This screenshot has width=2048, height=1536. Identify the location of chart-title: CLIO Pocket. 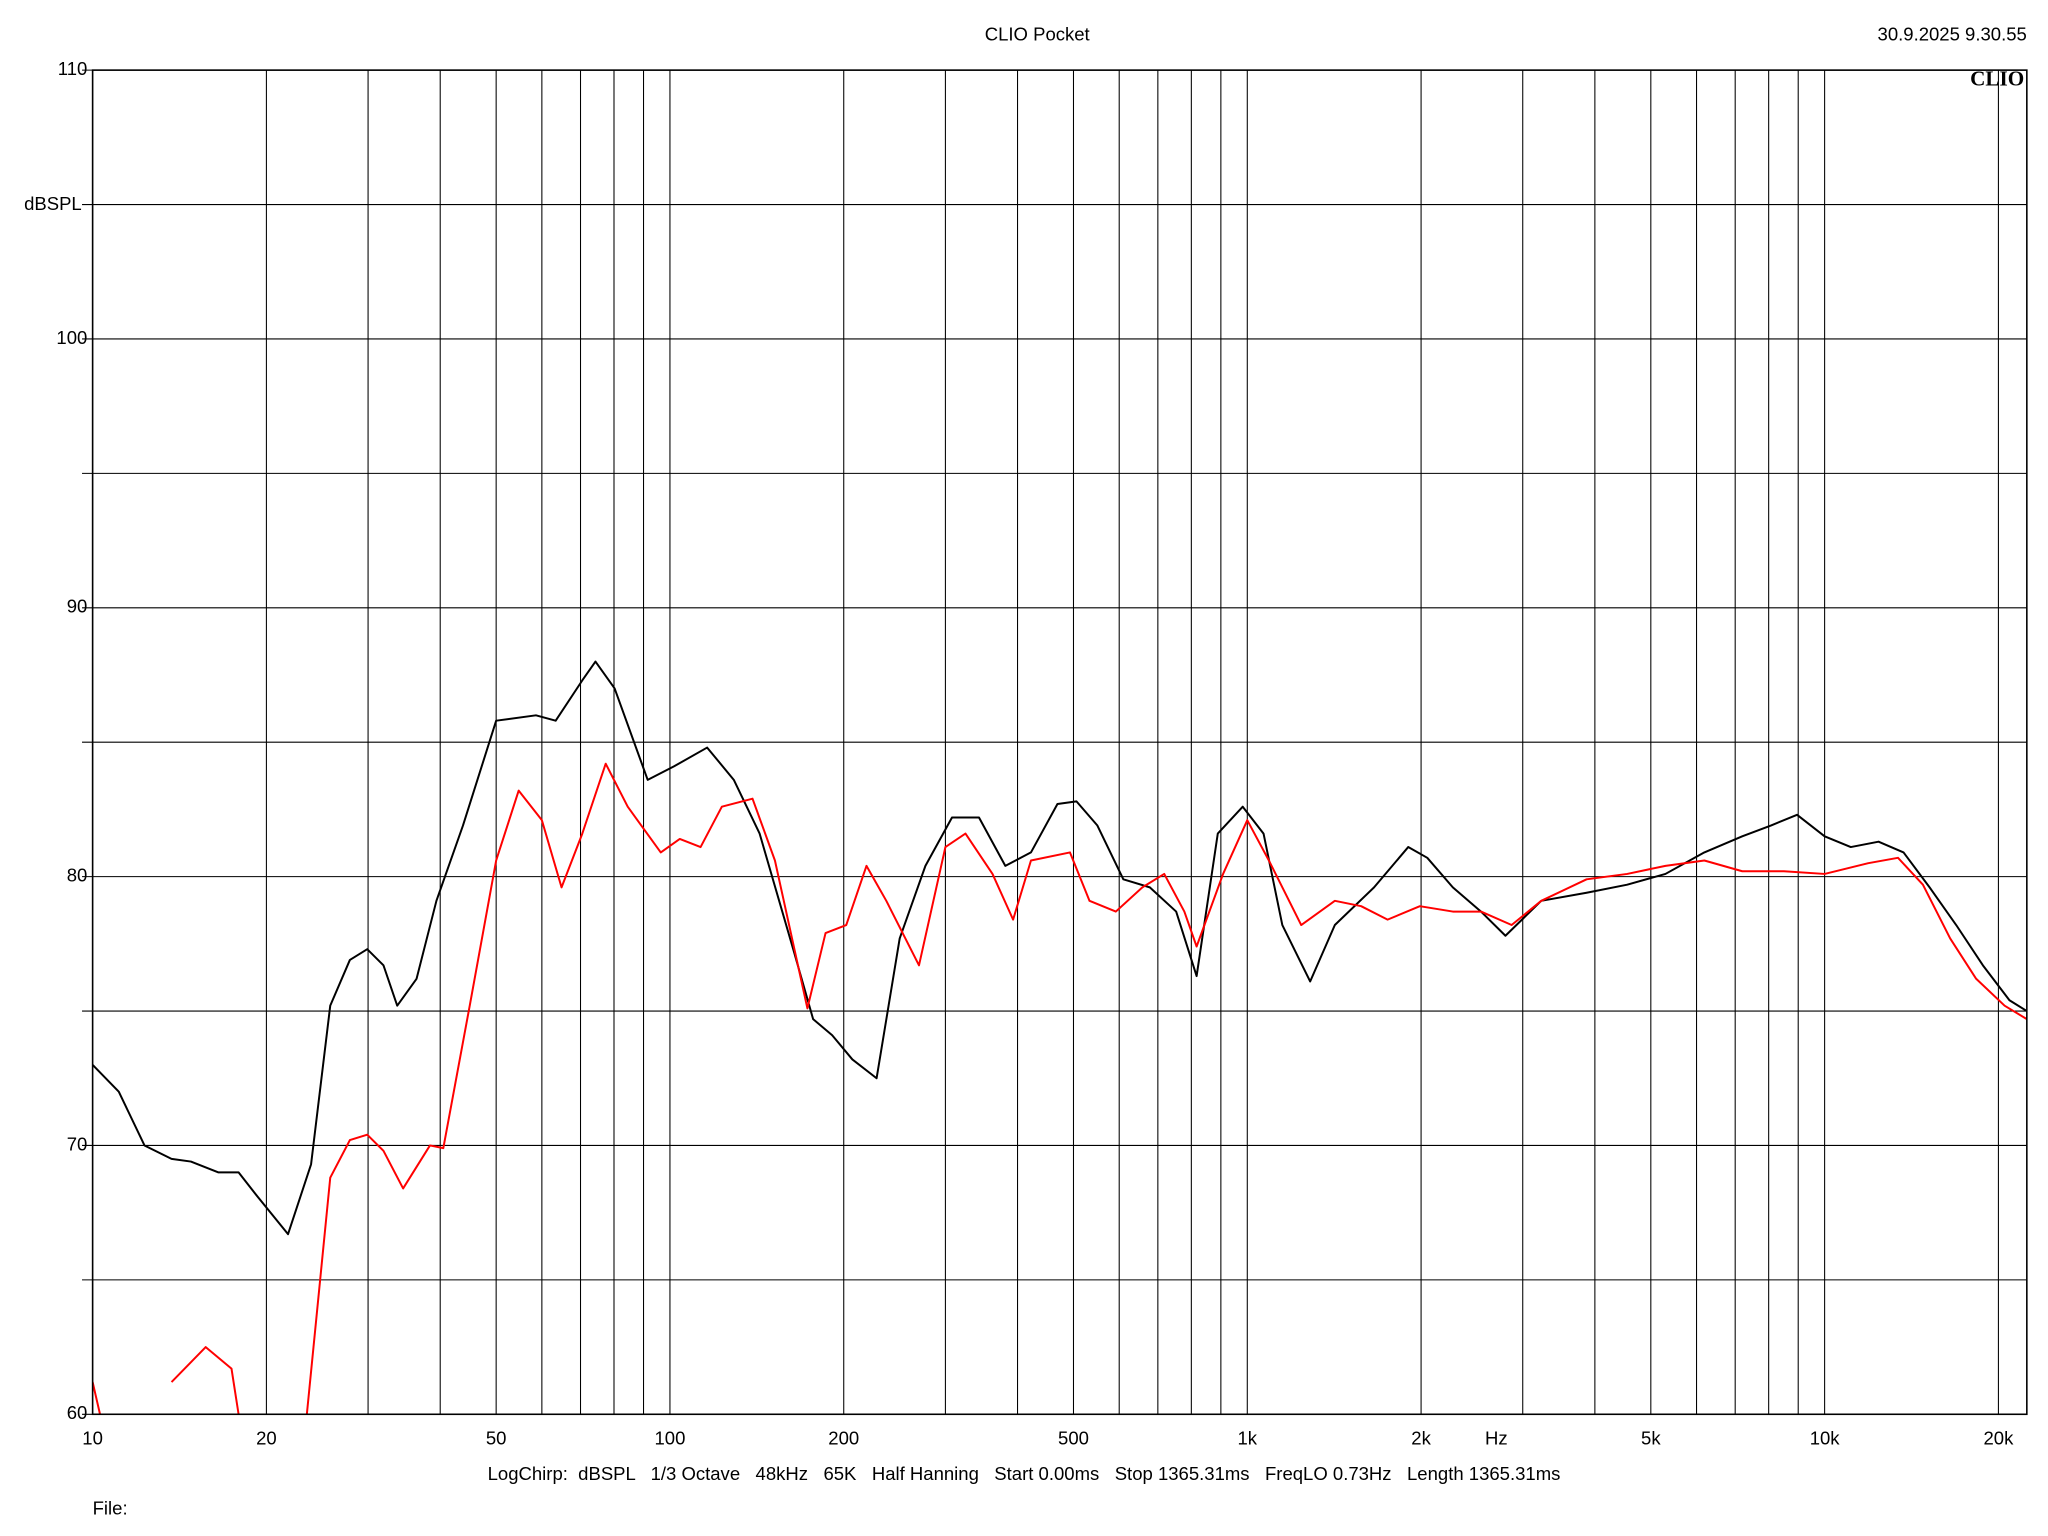
(1038, 34).